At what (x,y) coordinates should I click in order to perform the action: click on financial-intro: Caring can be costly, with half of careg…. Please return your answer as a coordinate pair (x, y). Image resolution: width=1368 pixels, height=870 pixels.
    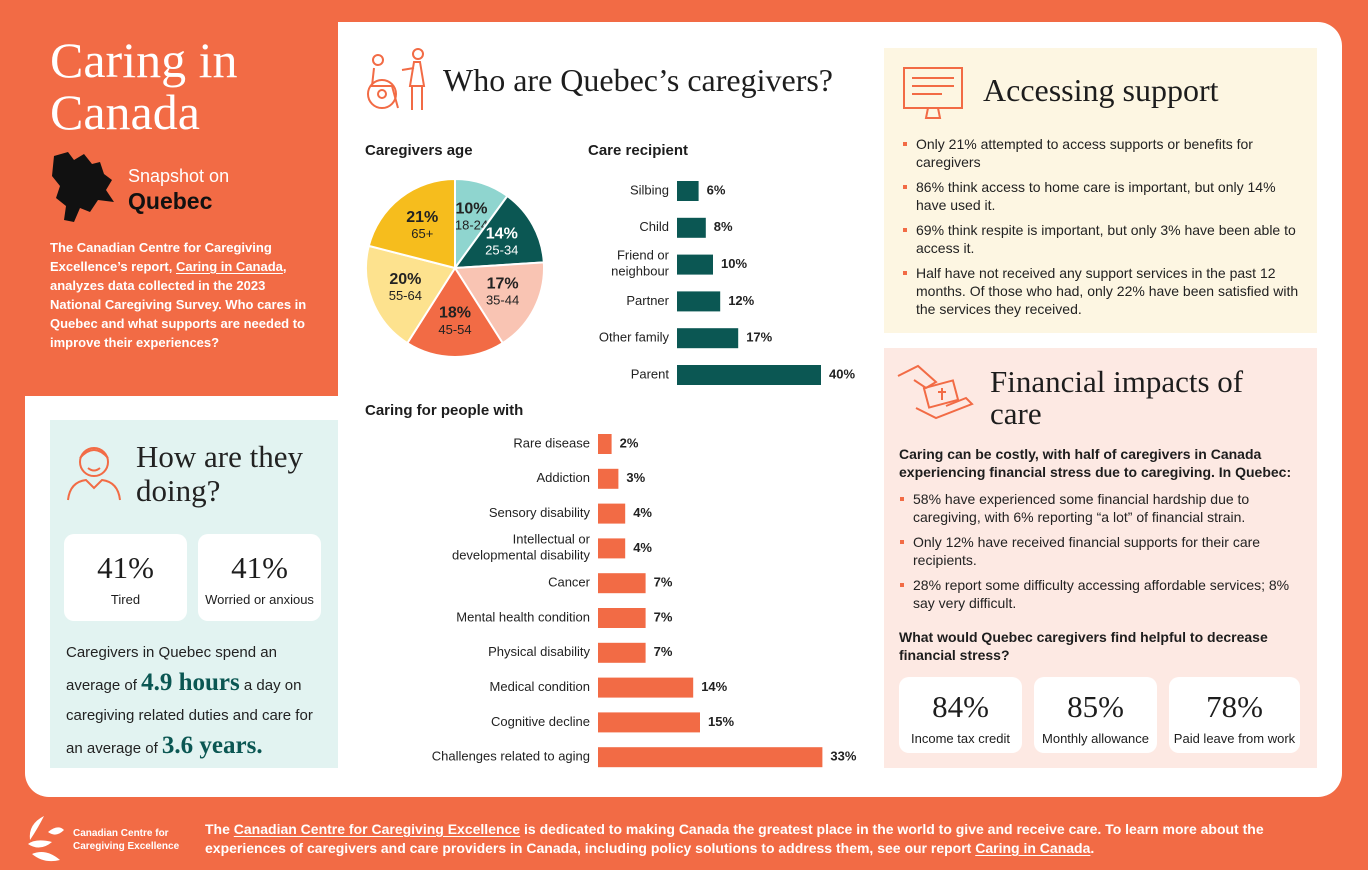
    Looking at the image, I should click on (1095, 463).